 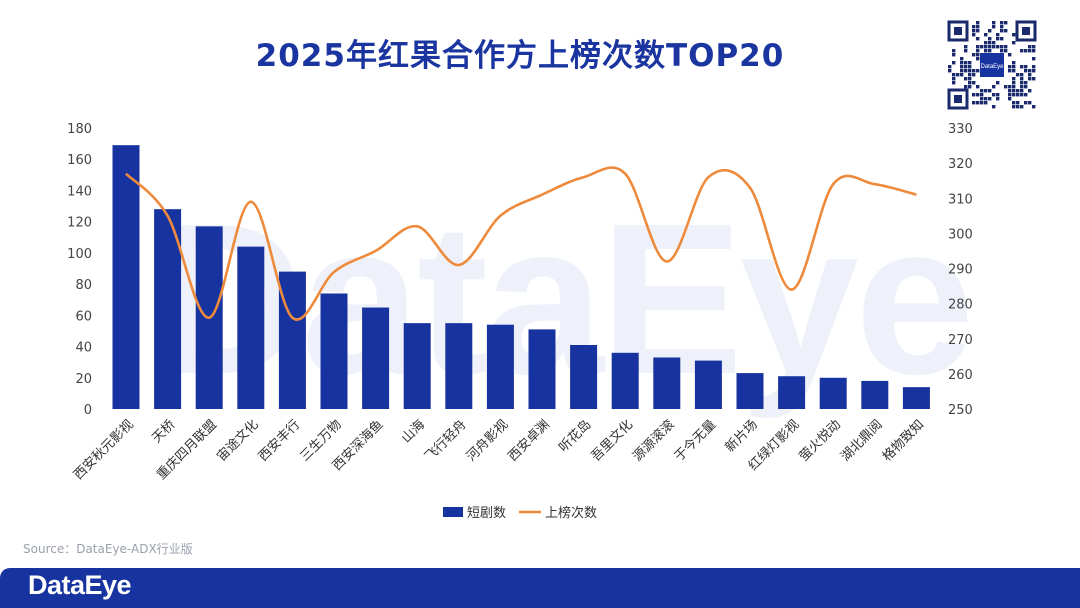 I want to click on x-tick-label: 河舟影视, so click(x=487, y=440).